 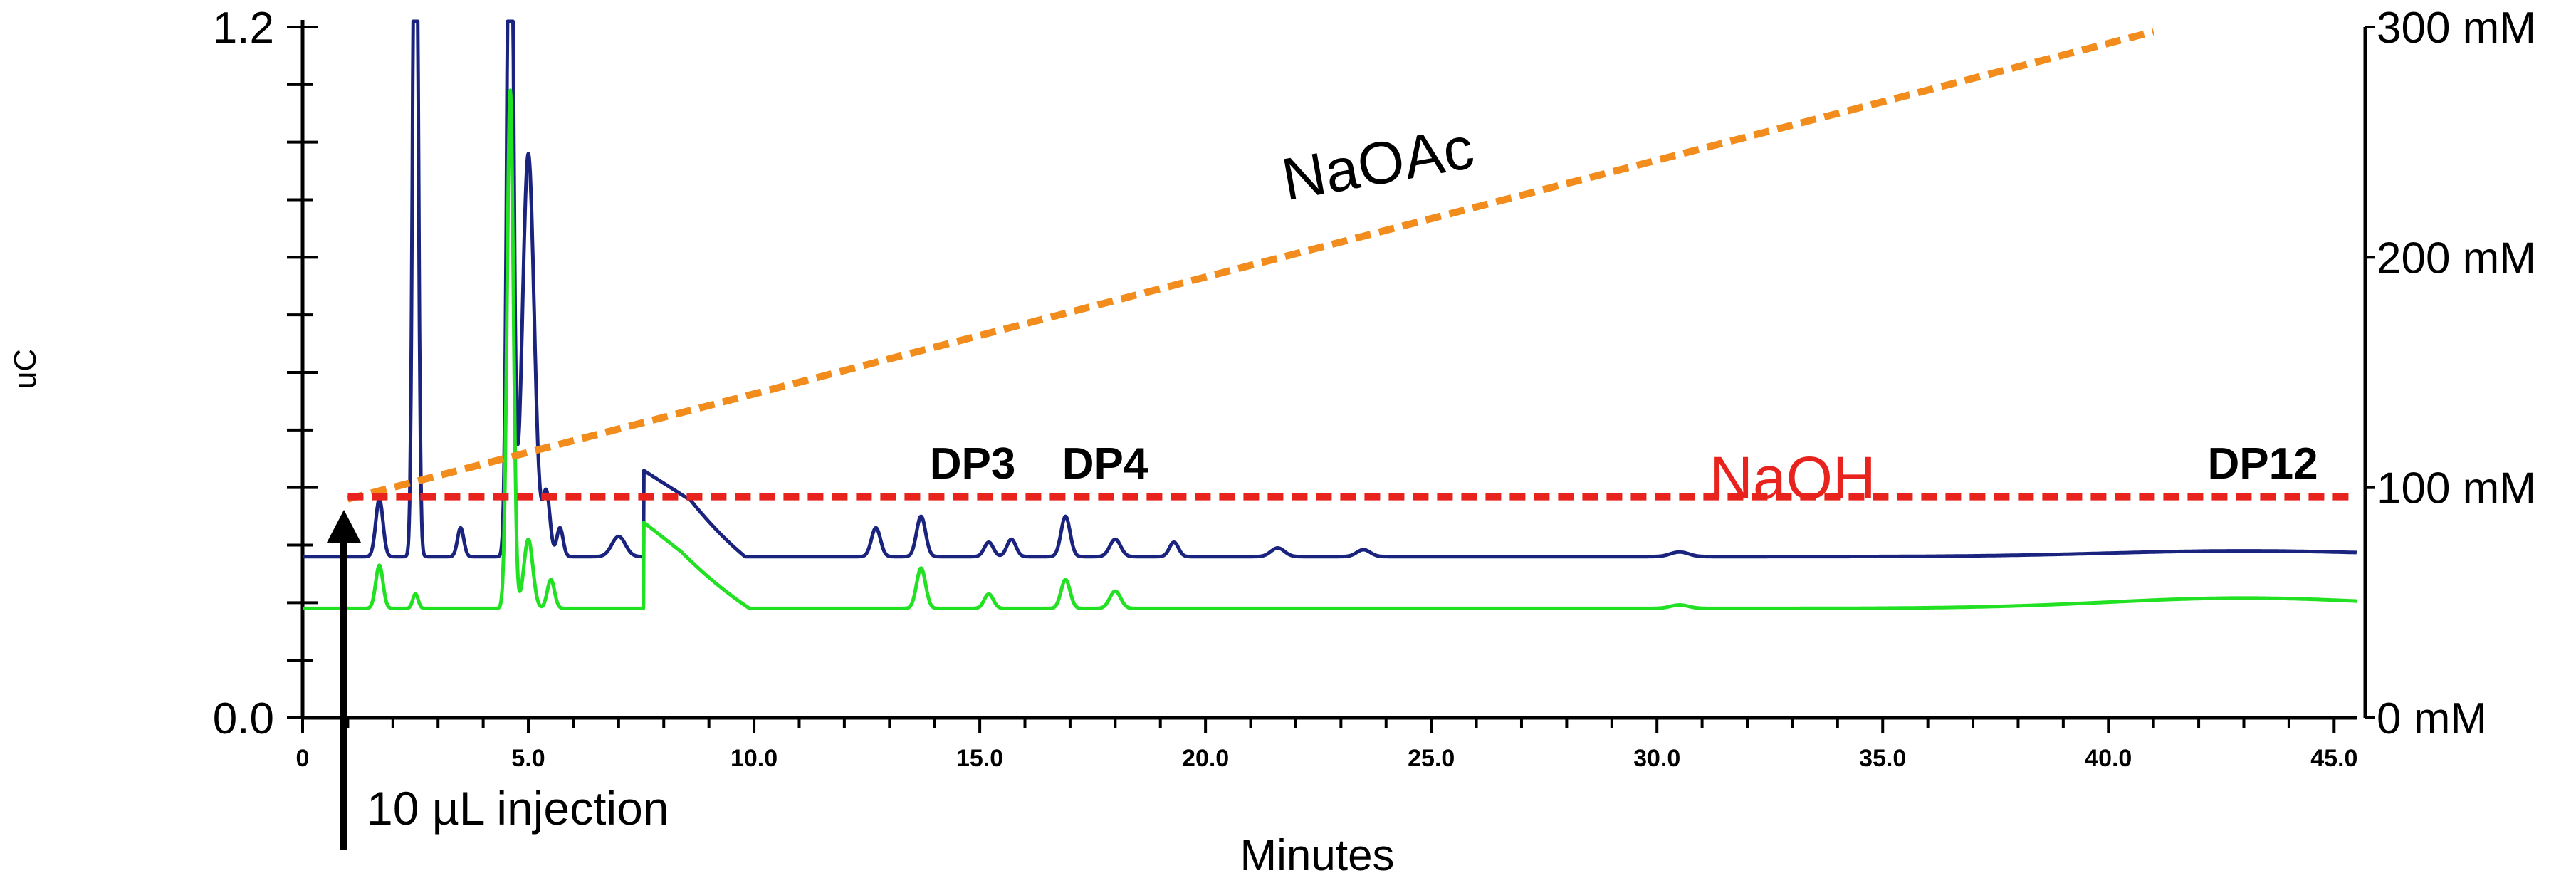 I want to click on injection-label: 10 µL injection, so click(x=518, y=808).